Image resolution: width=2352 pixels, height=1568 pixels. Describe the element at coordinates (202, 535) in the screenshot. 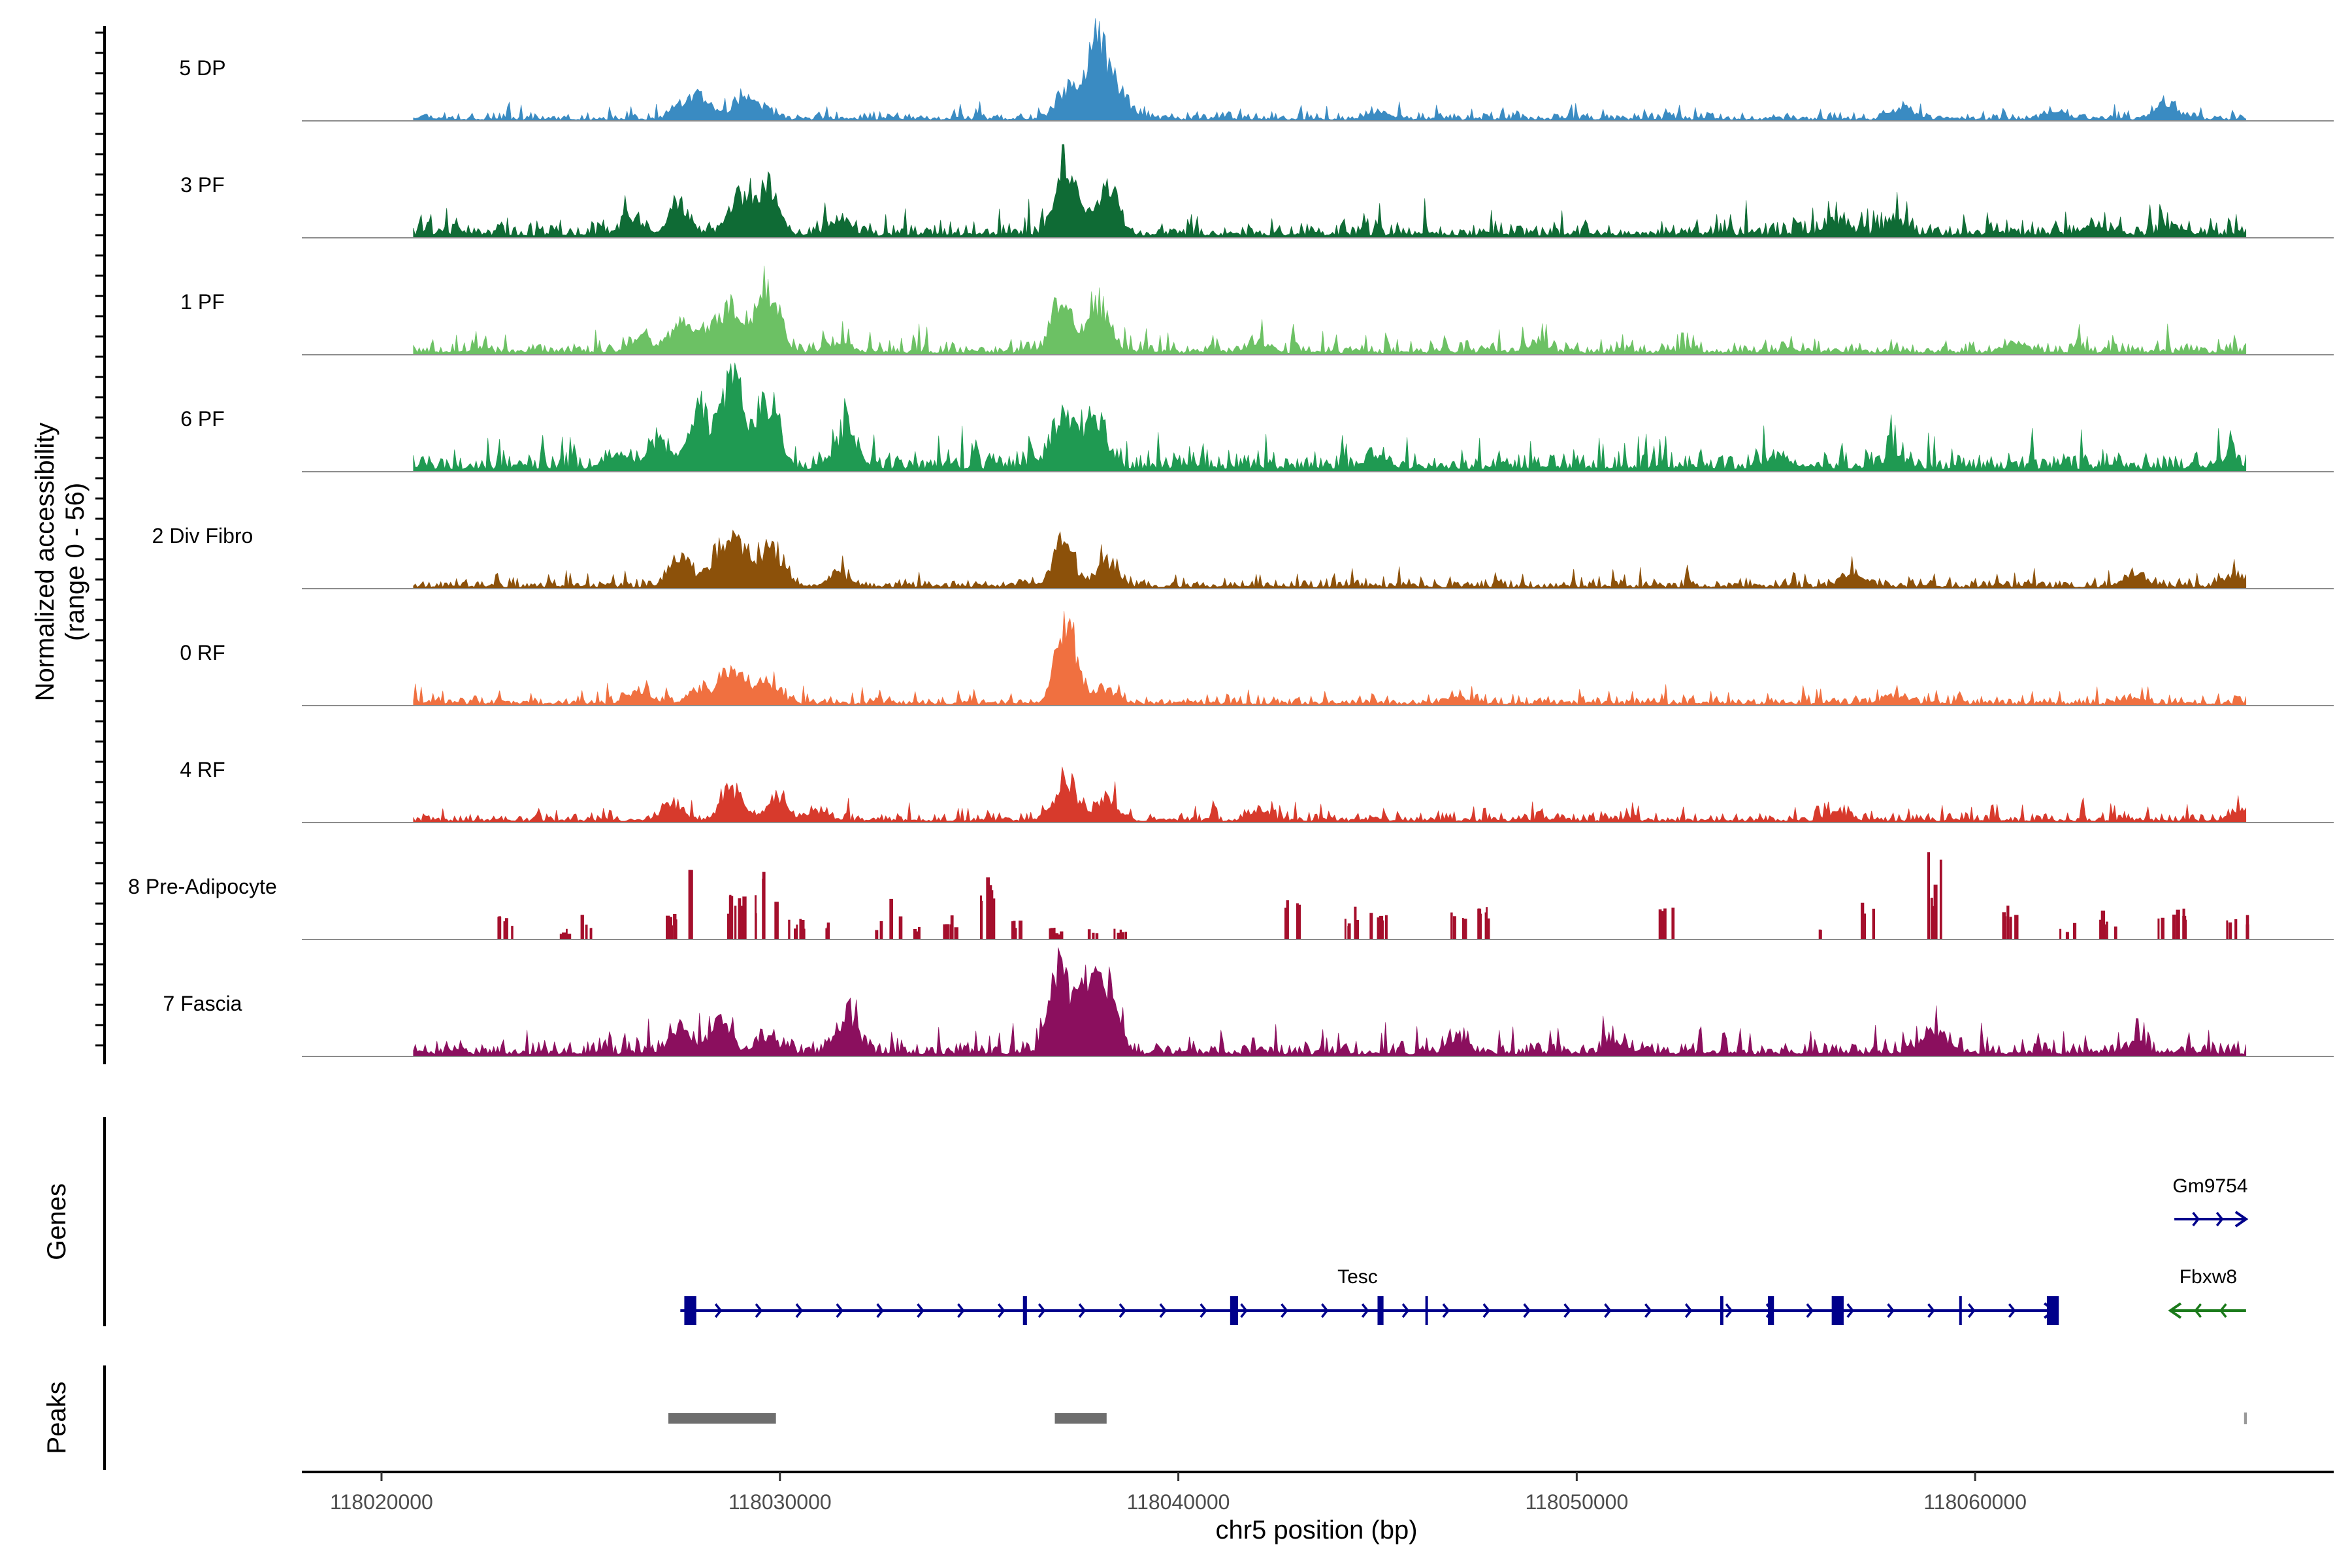

I see `track-label: 2 Div Fibro` at that location.